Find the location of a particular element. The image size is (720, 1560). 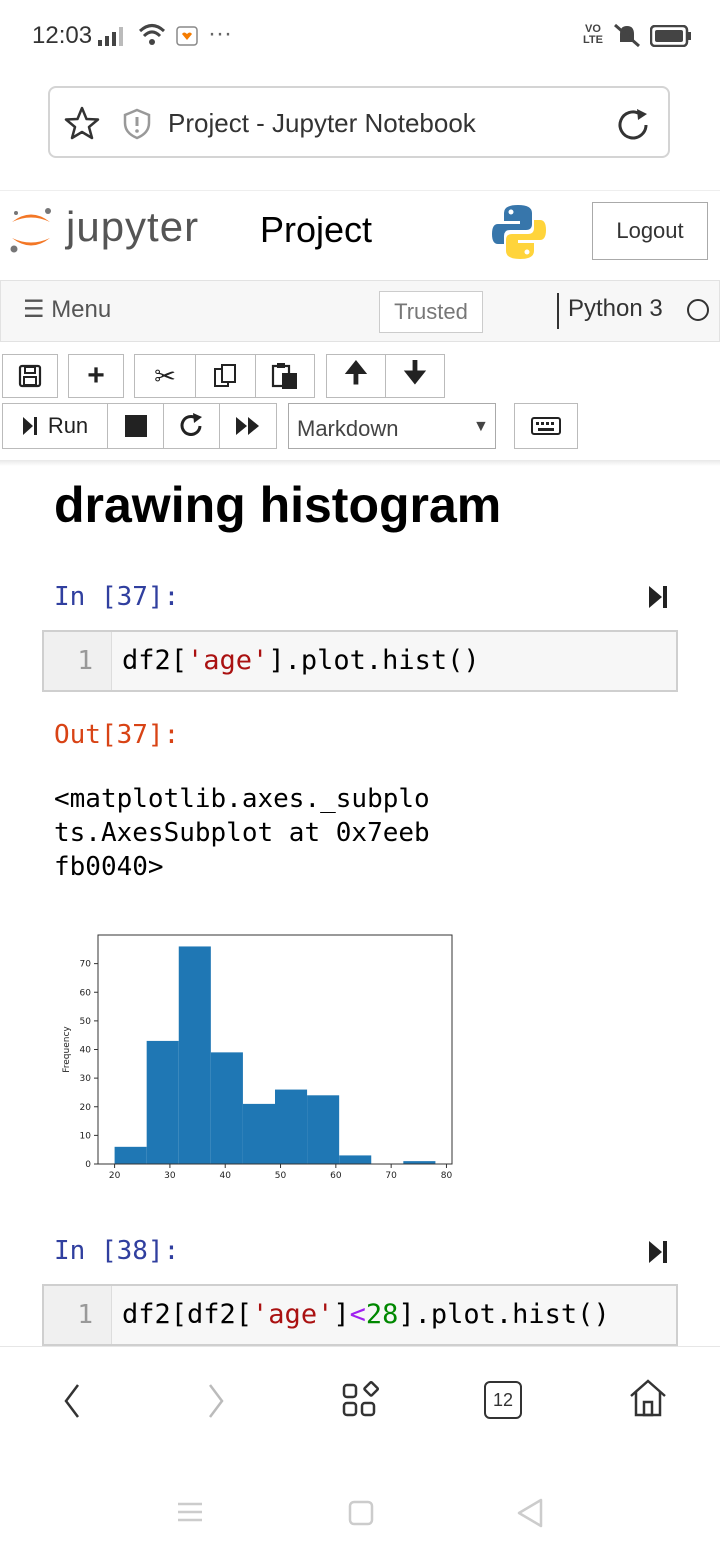

x-tick-label: 60 is located at coordinates (336, 1176).